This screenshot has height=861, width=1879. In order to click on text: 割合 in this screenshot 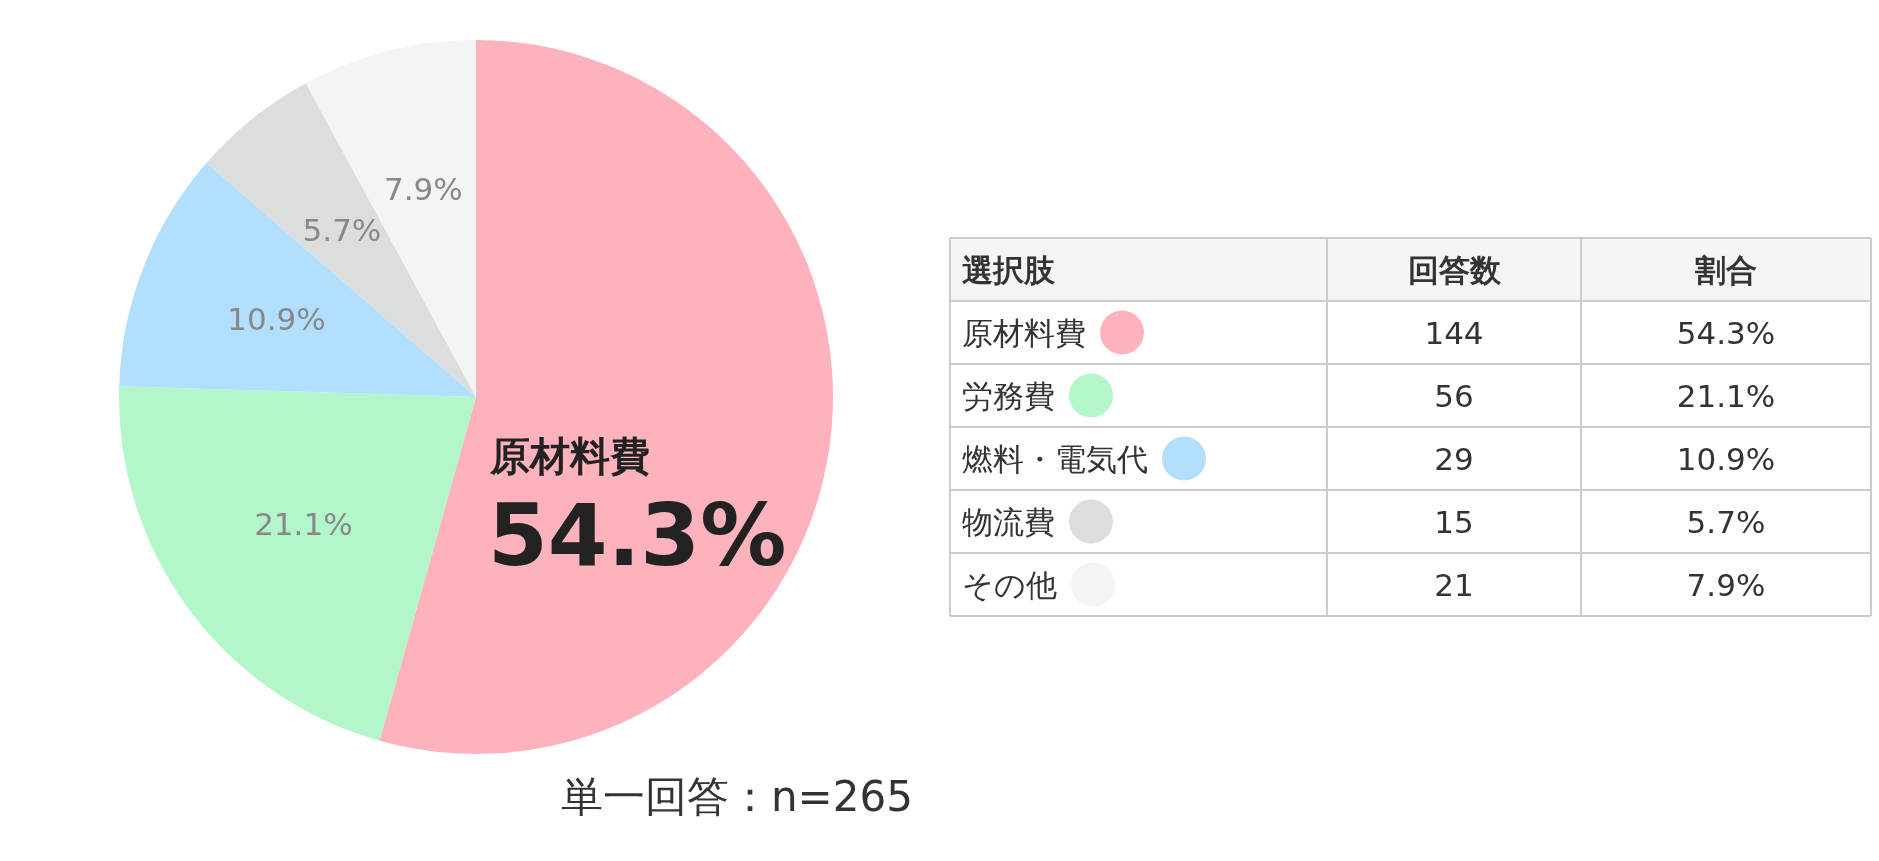, I will do `click(1726, 269)`.